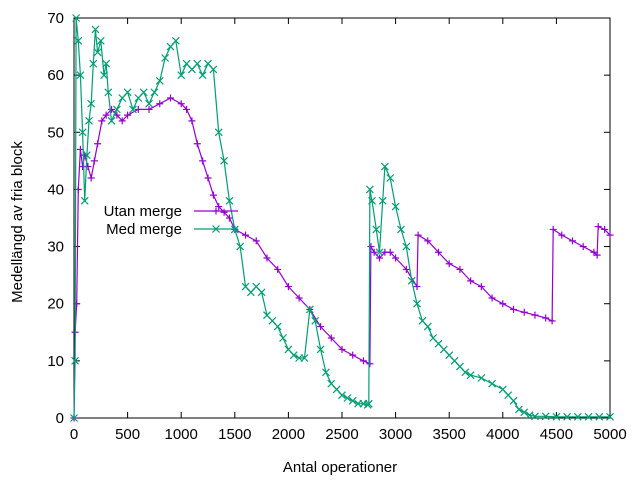 The image size is (640, 480). What do you see at coordinates (609, 434) in the screenshot?
I see `x-tick-label: 5000` at bounding box center [609, 434].